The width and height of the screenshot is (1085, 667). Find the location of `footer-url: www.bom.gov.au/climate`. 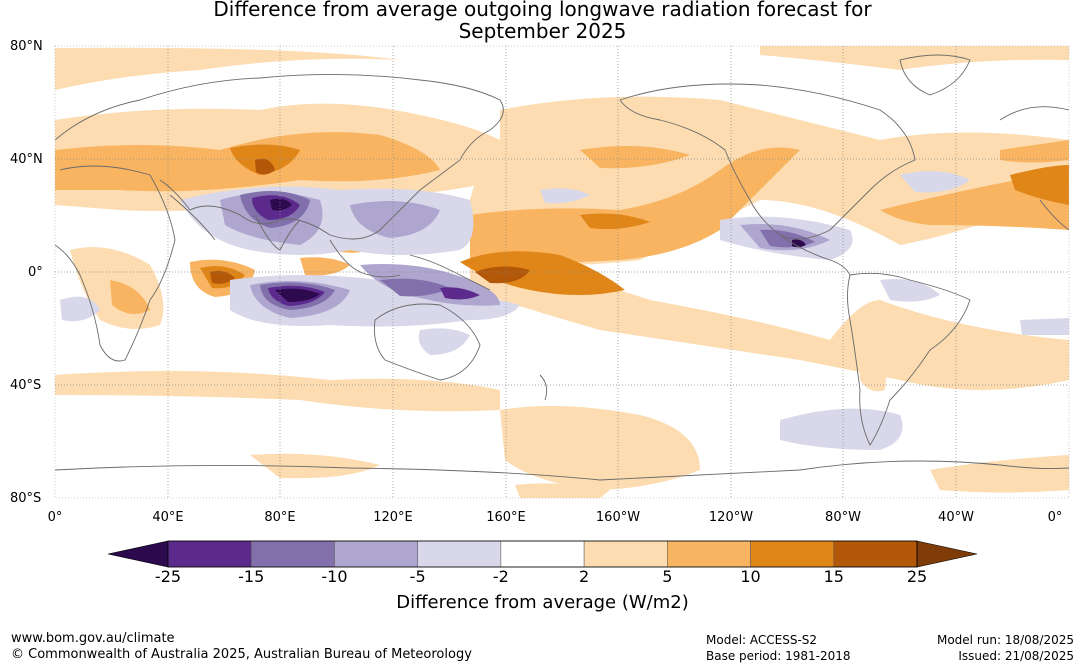

footer-url: www.bom.gov.au/climate is located at coordinates (93, 638).